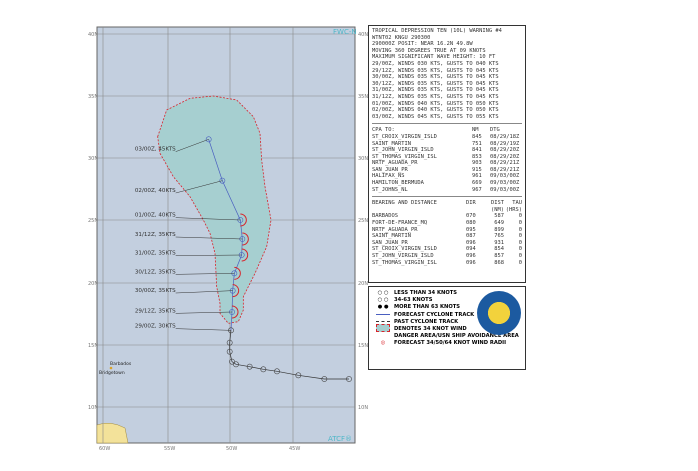 This screenshot has width=698, height=471. I want to click on track-label: 01/00Z, 40KTS, so click(155, 216).